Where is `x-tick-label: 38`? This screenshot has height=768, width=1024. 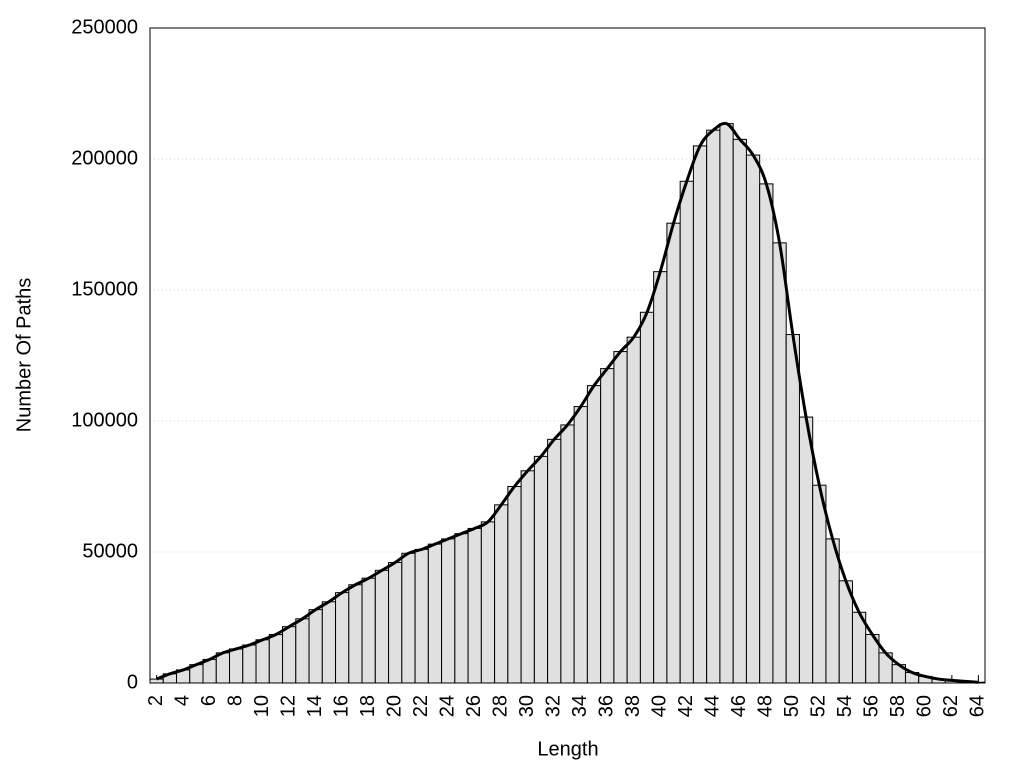 x-tick-label: 38 is located at coordinates (633, 706).